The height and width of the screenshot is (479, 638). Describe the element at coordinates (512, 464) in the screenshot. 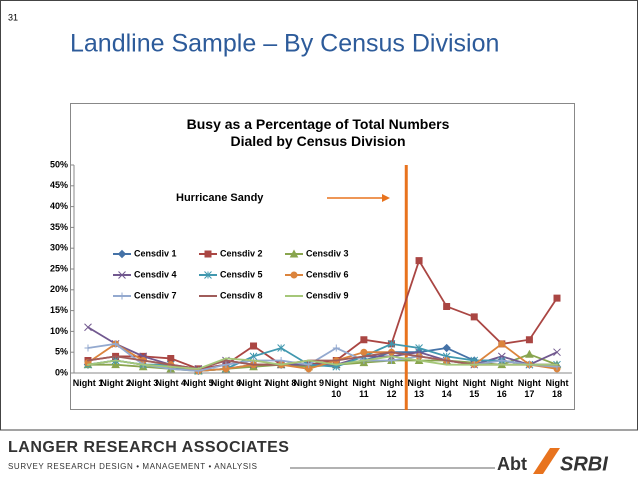

I see `footer-logo-a: Abt` at that location.